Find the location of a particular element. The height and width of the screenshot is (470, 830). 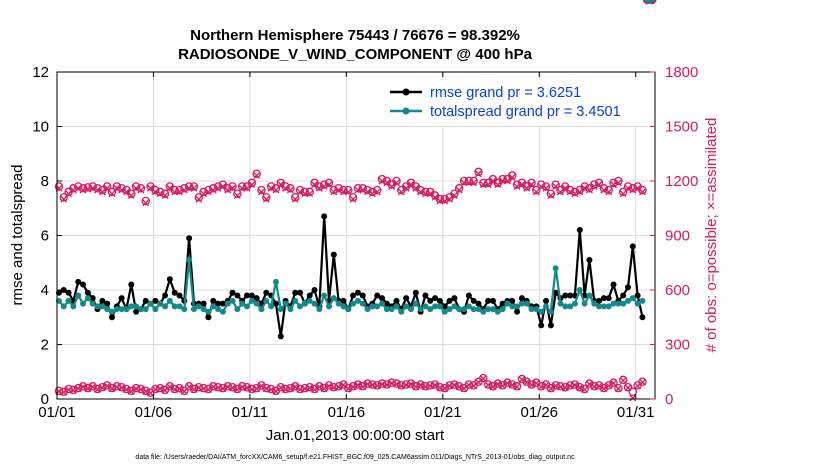

y-tick-label-right-6: 1800 is located at coordinates (681, 72).